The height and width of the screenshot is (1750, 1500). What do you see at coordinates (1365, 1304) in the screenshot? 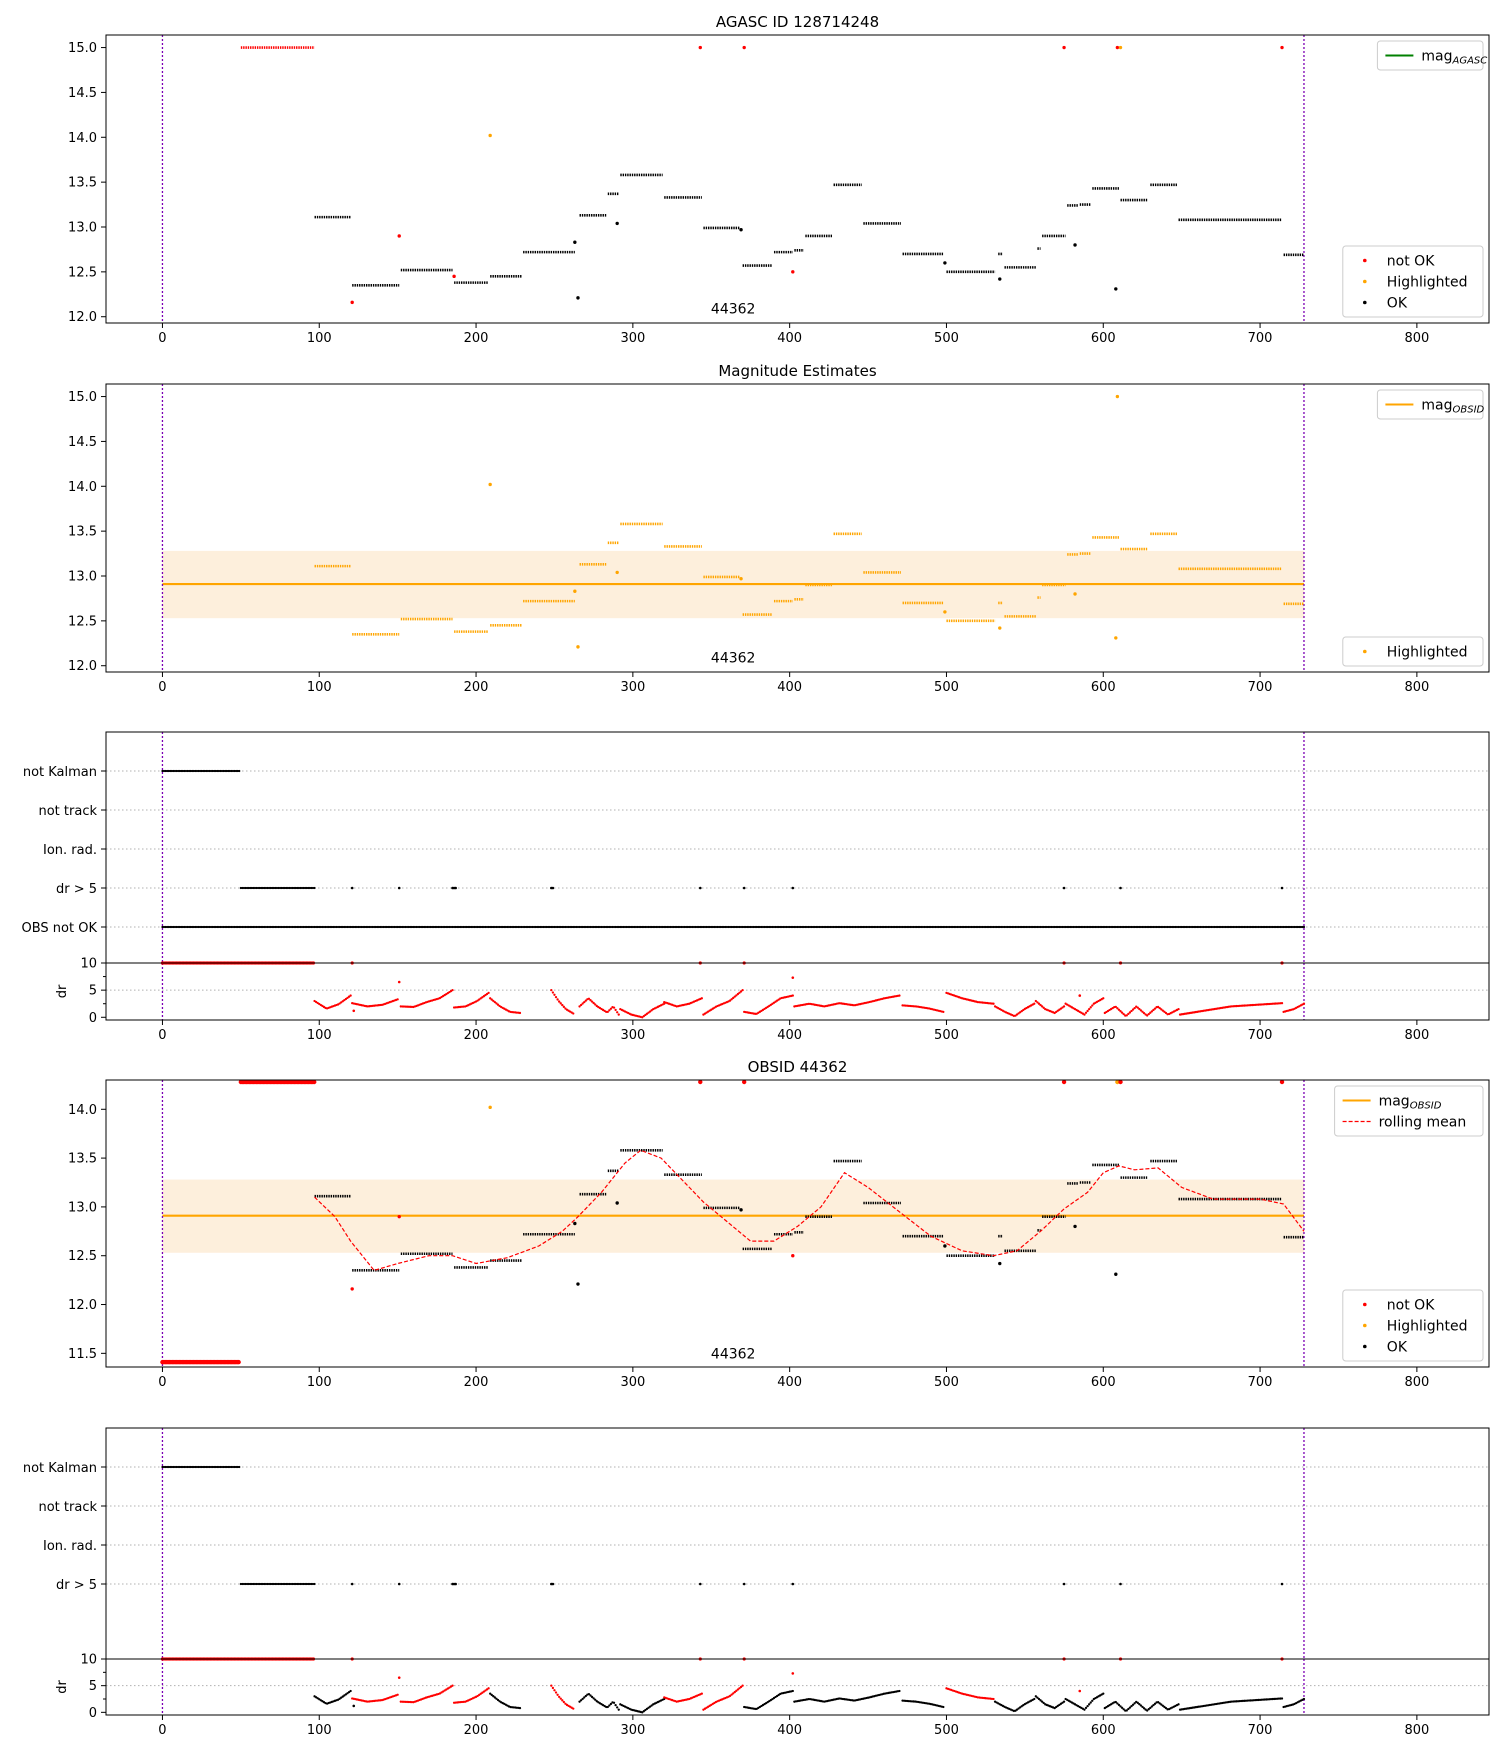
I see `legend-marker` at bounding box center [1365, 1304].